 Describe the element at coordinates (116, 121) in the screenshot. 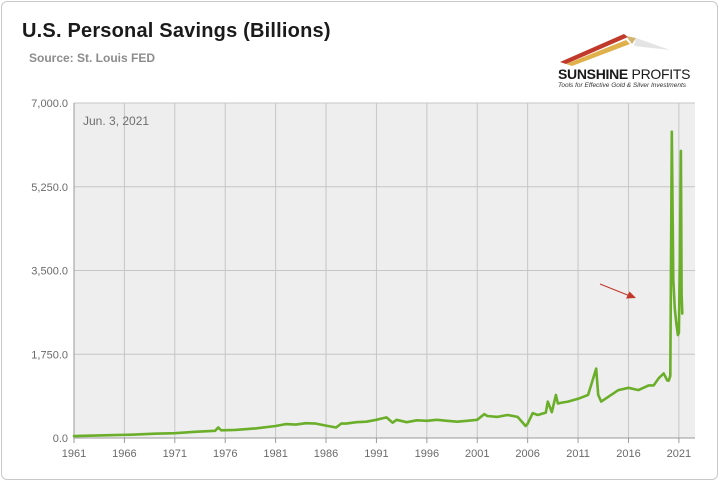

I see `date-annotation: Jun. 3, 2021` at that location.